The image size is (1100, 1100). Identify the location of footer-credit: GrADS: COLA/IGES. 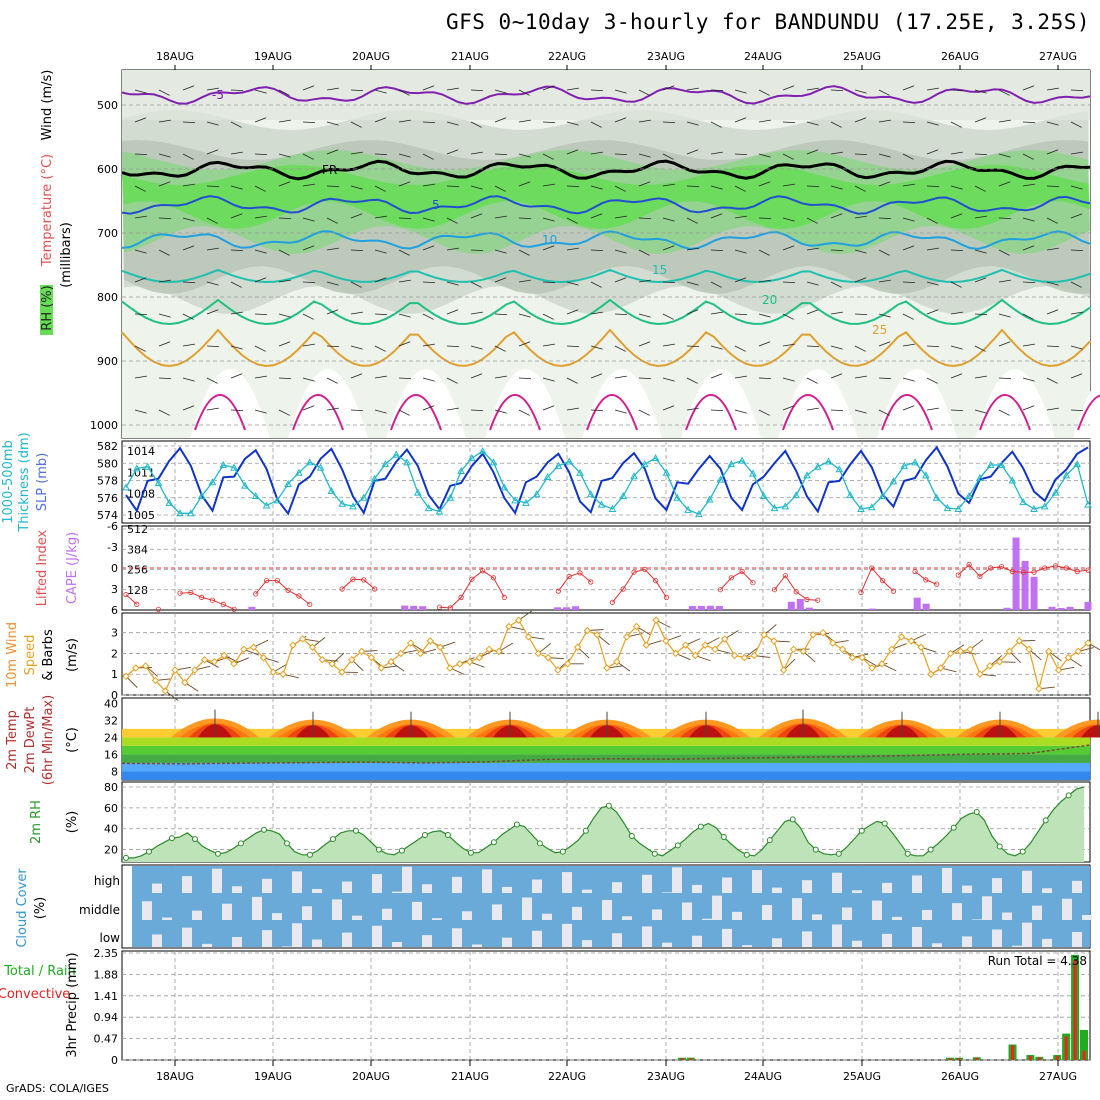
(57, 1088).